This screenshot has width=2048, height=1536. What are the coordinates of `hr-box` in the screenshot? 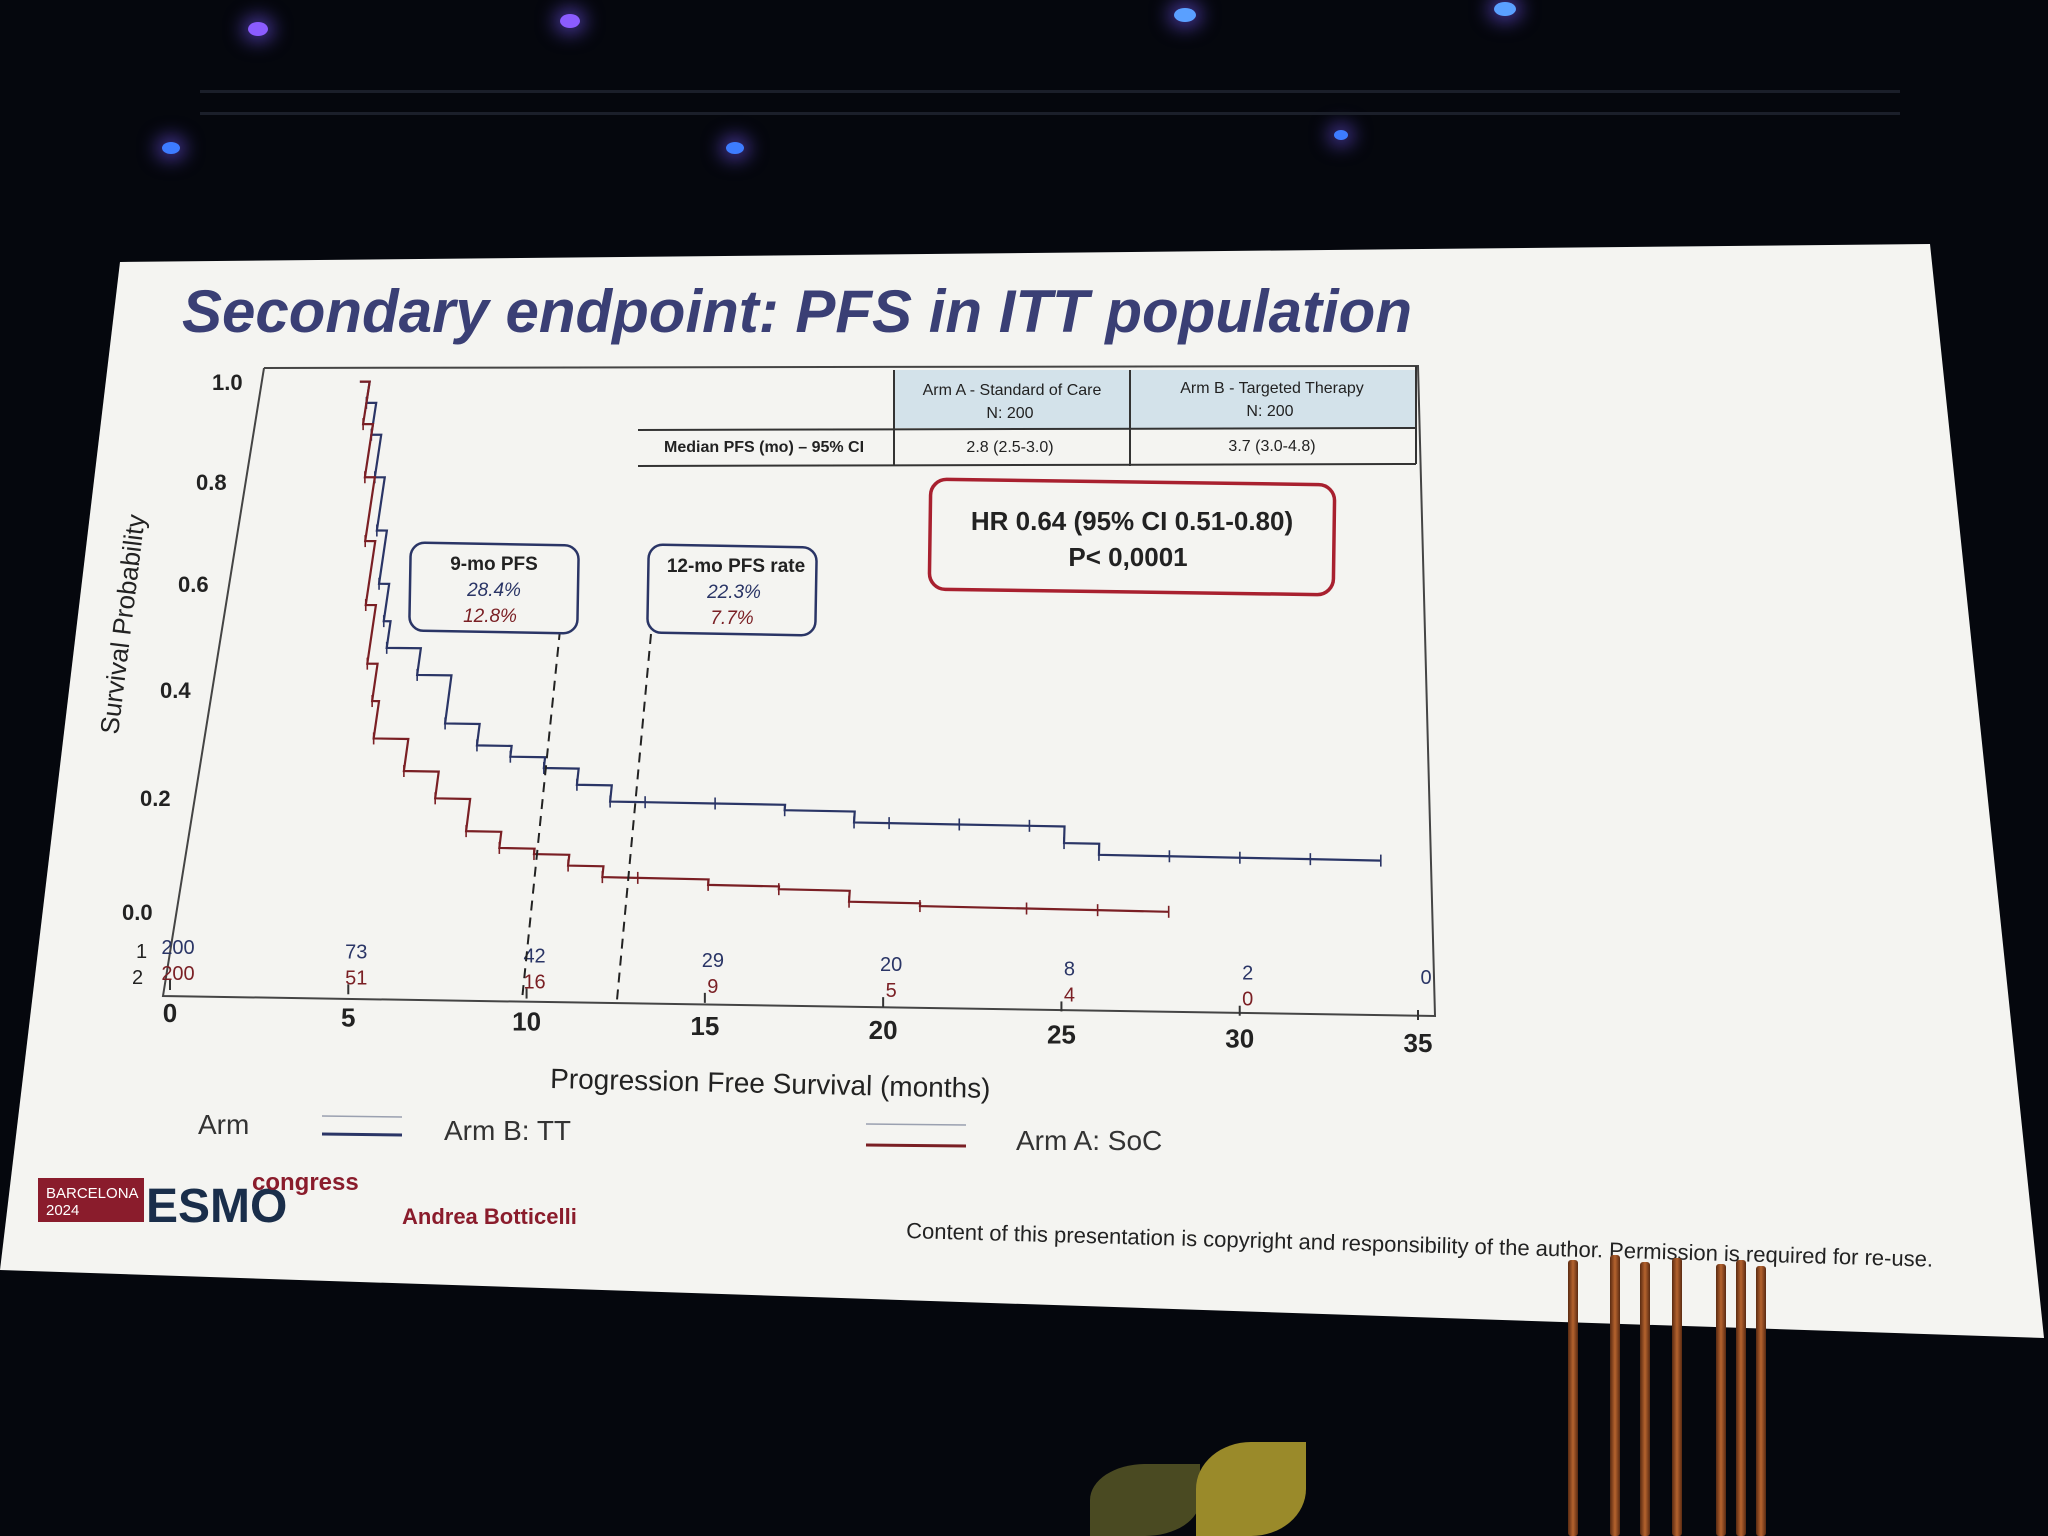 It's located at (1132, 537).